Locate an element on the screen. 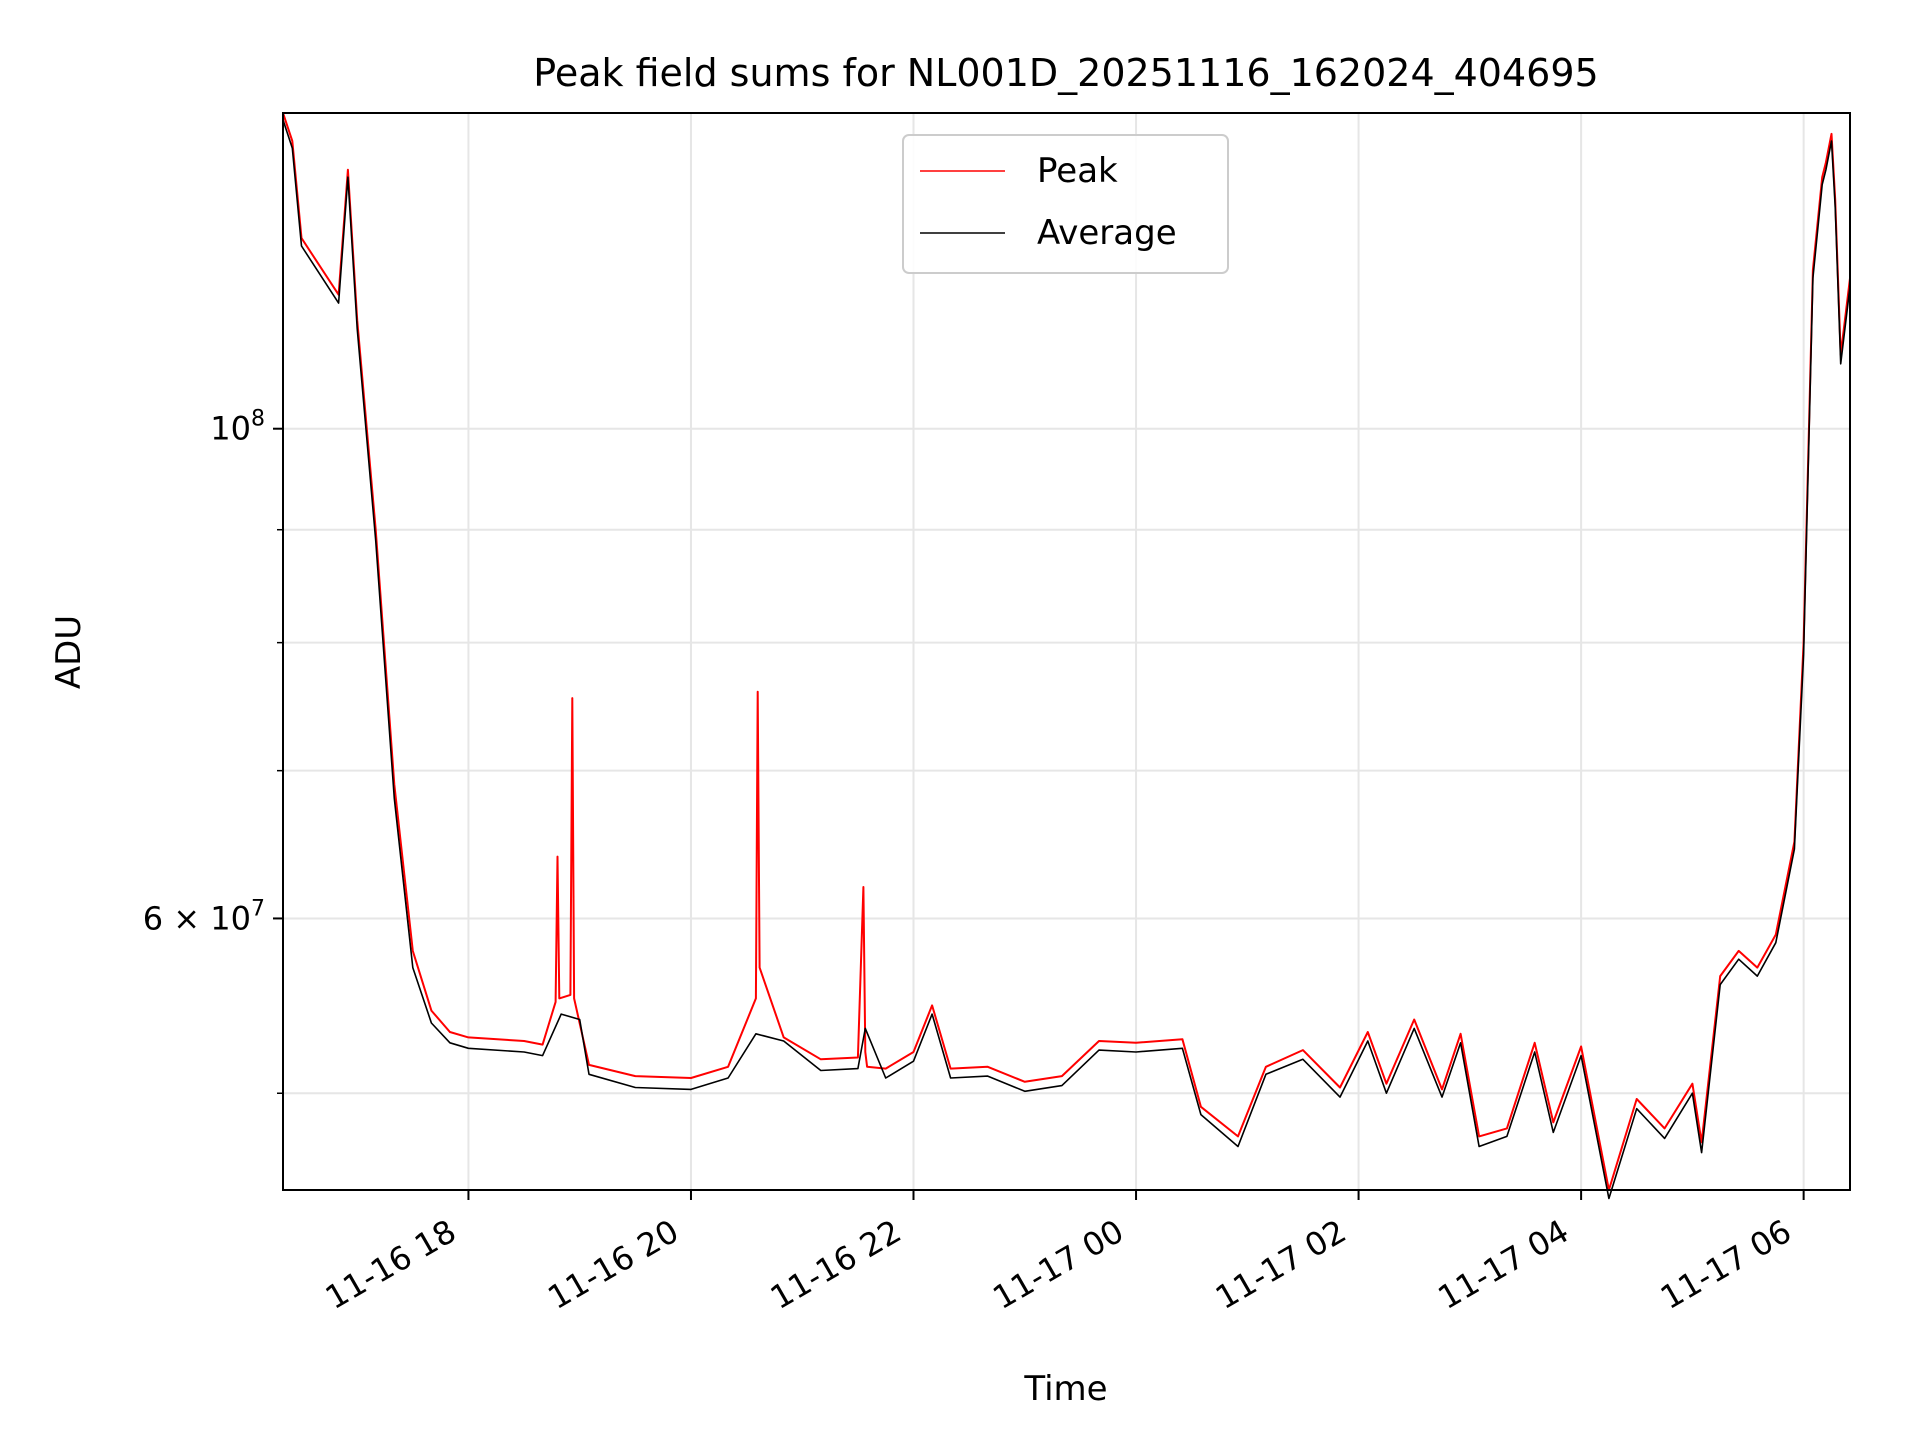 This screenshot has width=1920, height=1444. y-tick-label: 108 is located at coordinates (237, 427).